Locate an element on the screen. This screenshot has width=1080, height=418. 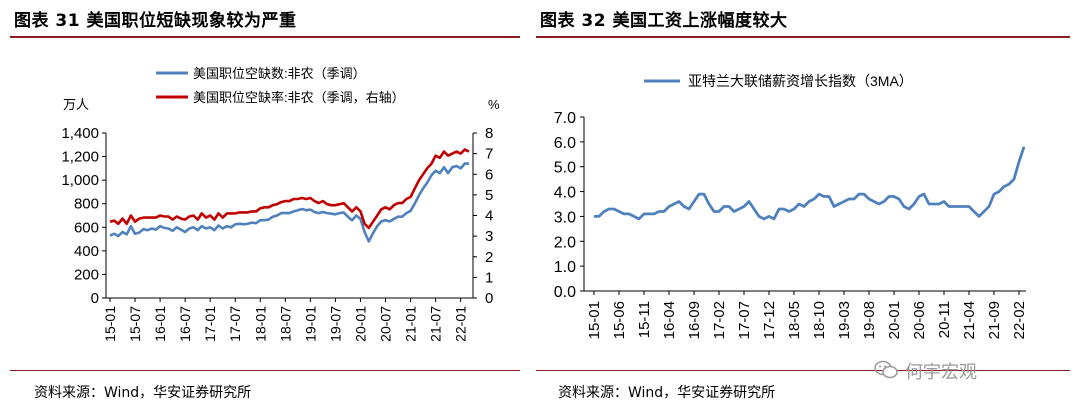
series-line-vacancy-rate is located at coordinates (289, 189).